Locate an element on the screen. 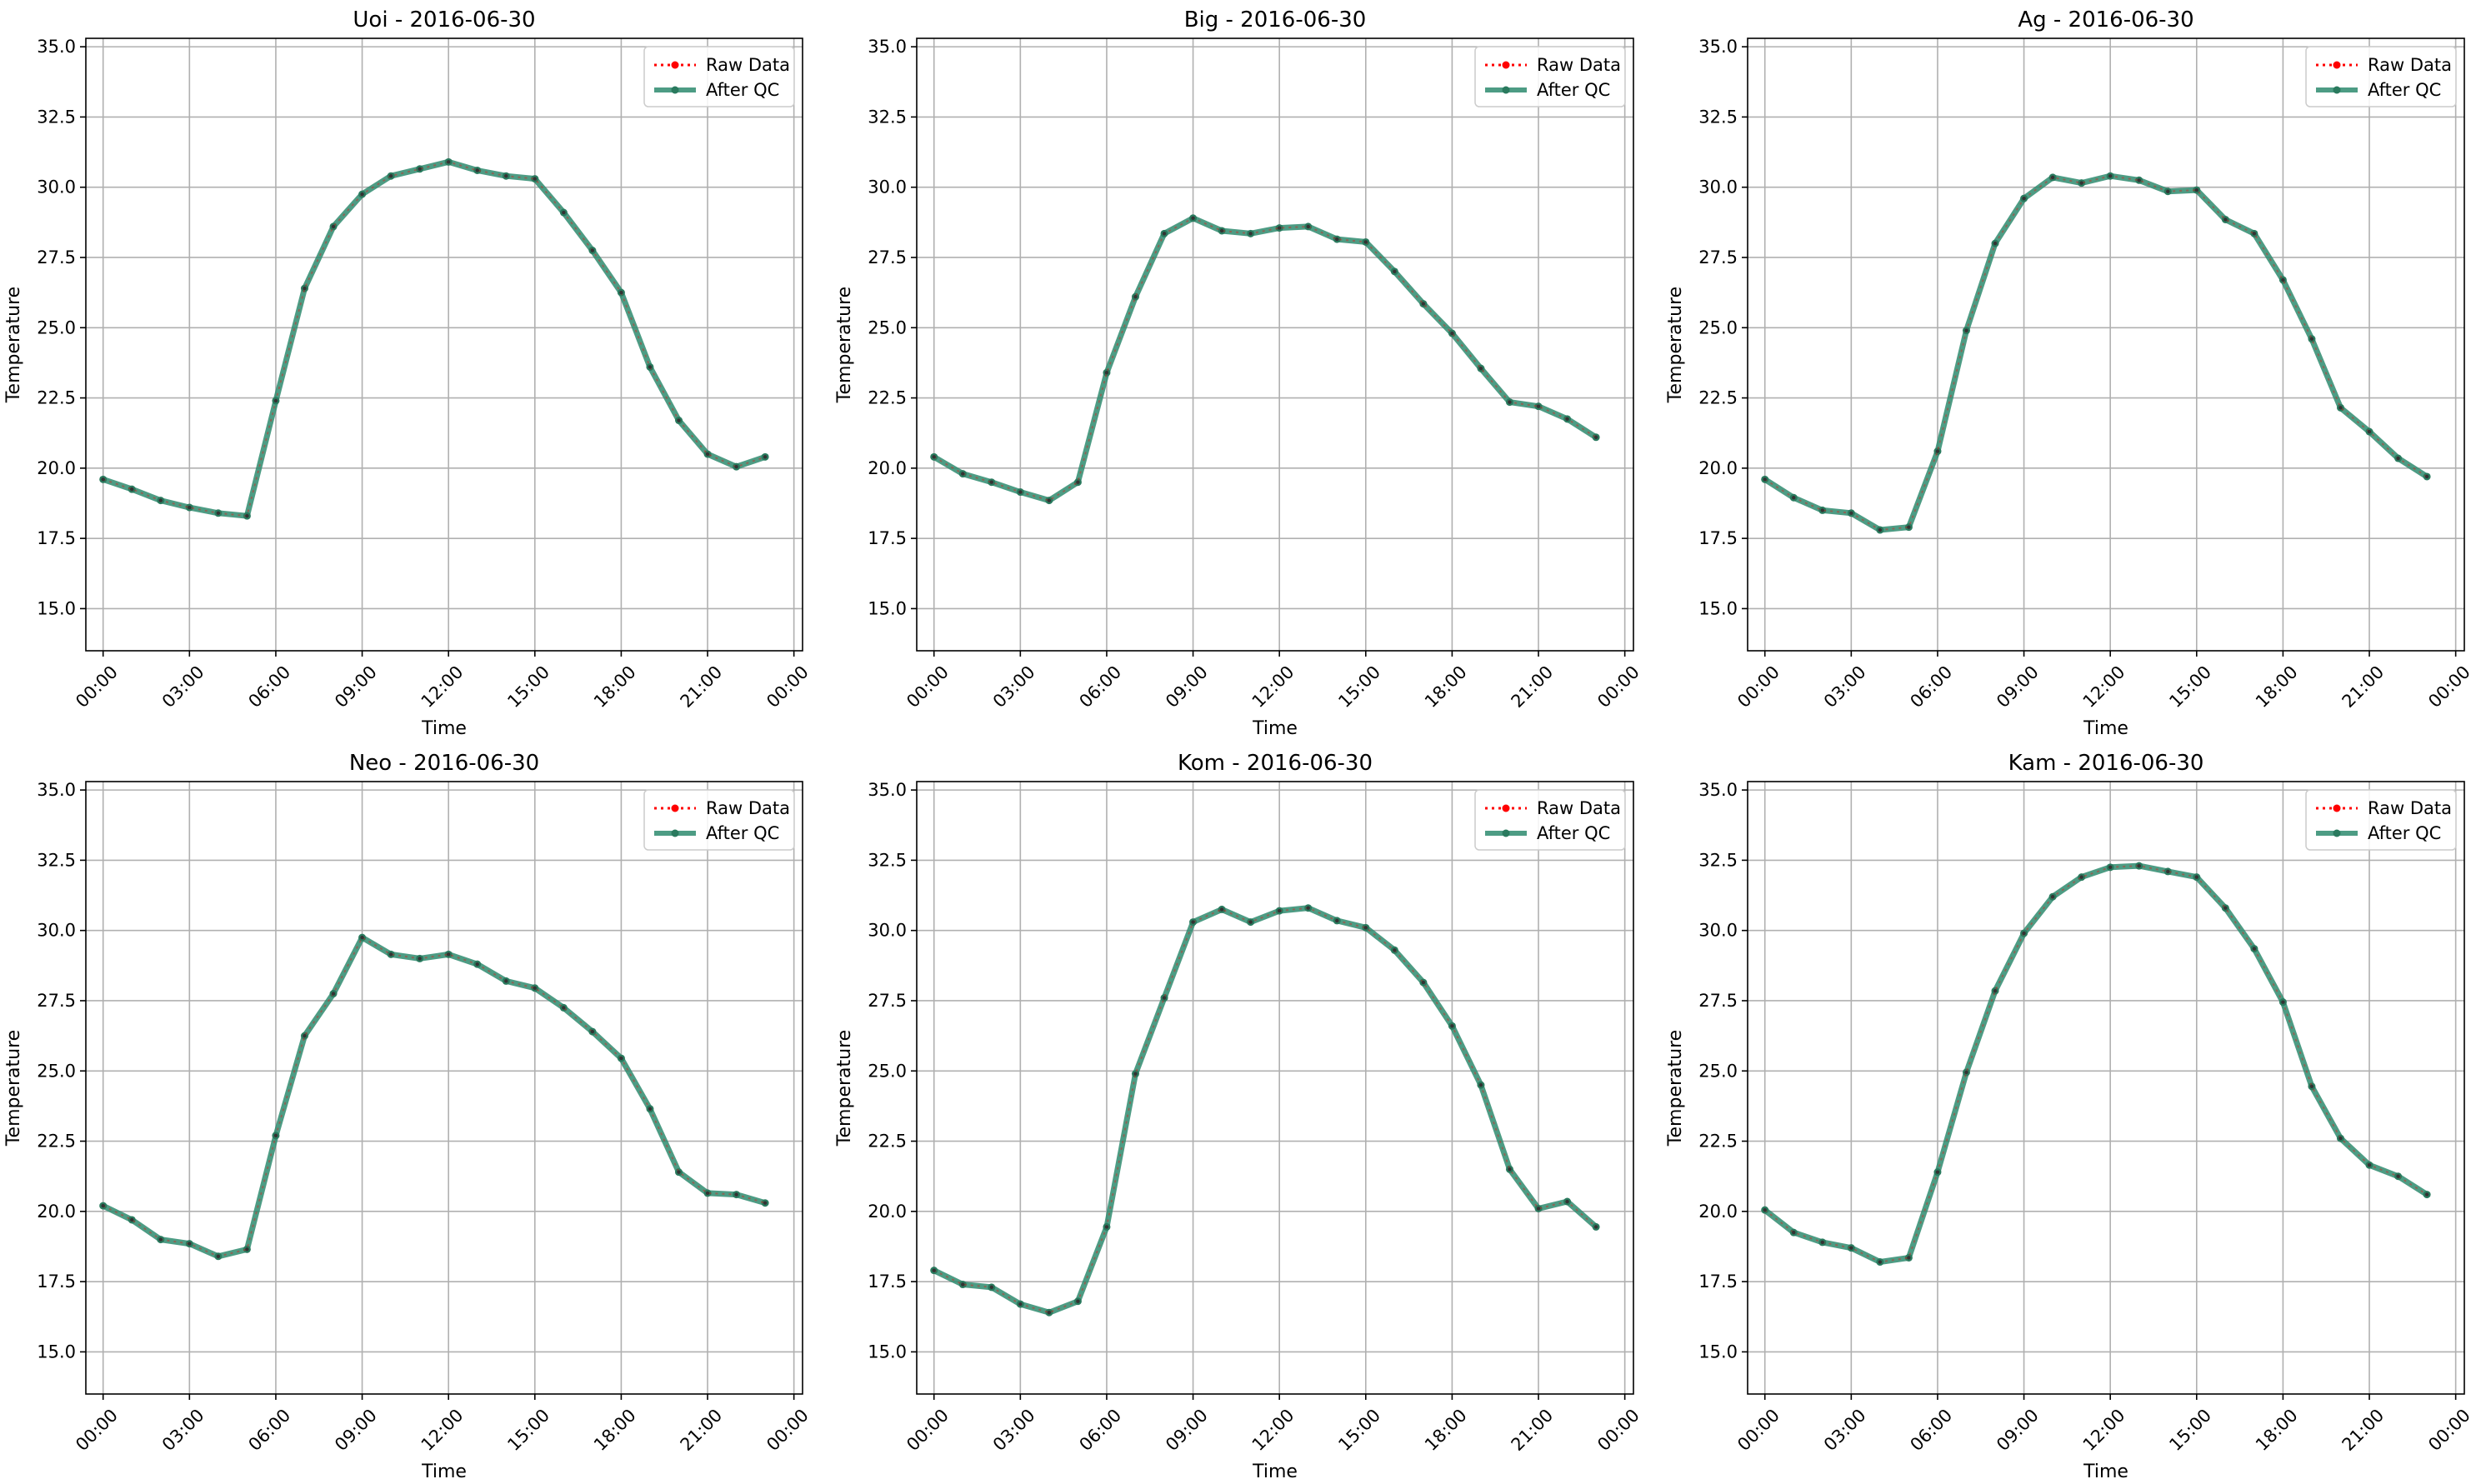  x-tick-label: 12:00 is located at coordinates (2104, 687).